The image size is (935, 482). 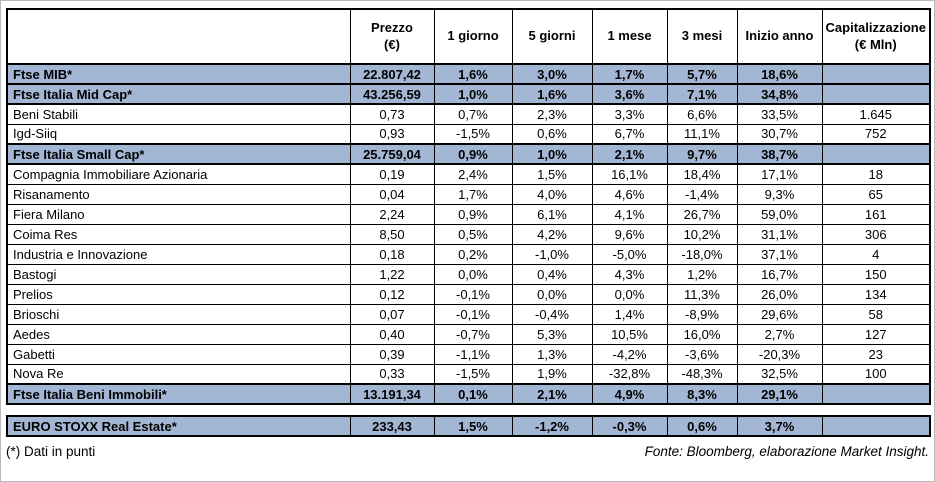 I want to click on value-cell: 0,9%, so click(x=473, y=154).